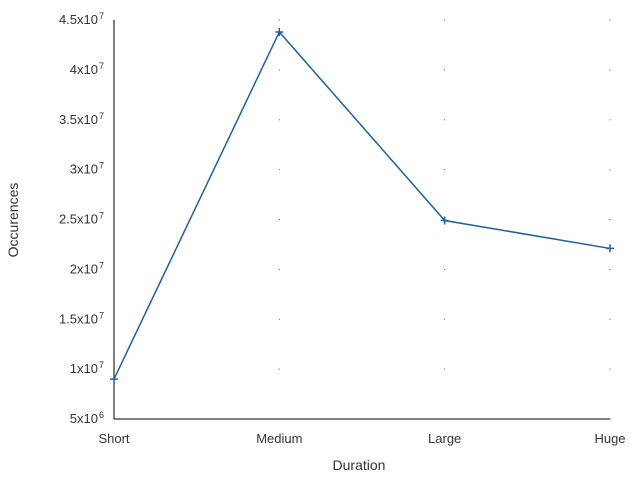 Image resolution: width=640 pixels, height=480 pixels. I want to click on y-tick-mantissa: 3x10, so click(84, 169).